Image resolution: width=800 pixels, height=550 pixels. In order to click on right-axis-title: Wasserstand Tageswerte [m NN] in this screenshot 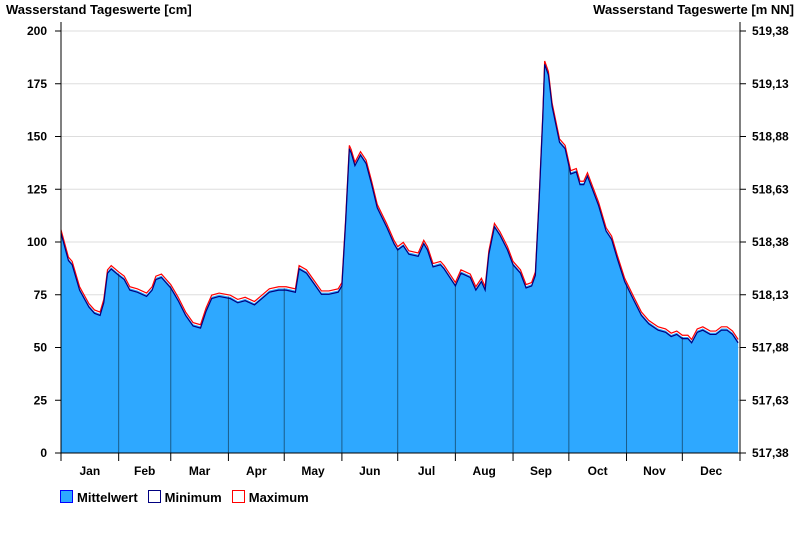, I will do `click(693, 9)`.